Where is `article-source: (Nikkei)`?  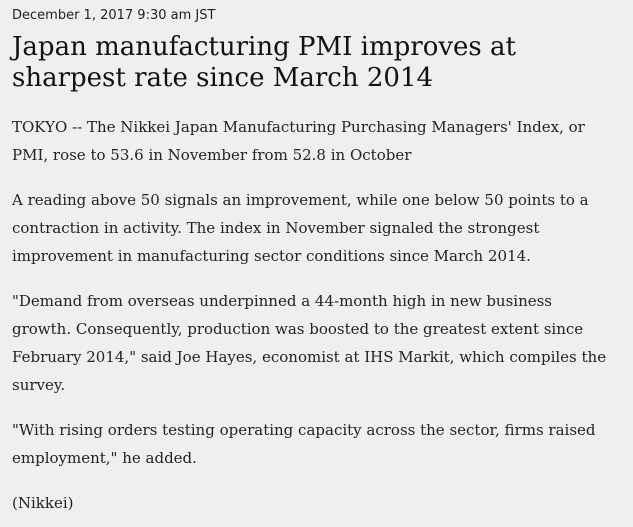
article-source: (Nikkei) is located at coordinates (43, 503).